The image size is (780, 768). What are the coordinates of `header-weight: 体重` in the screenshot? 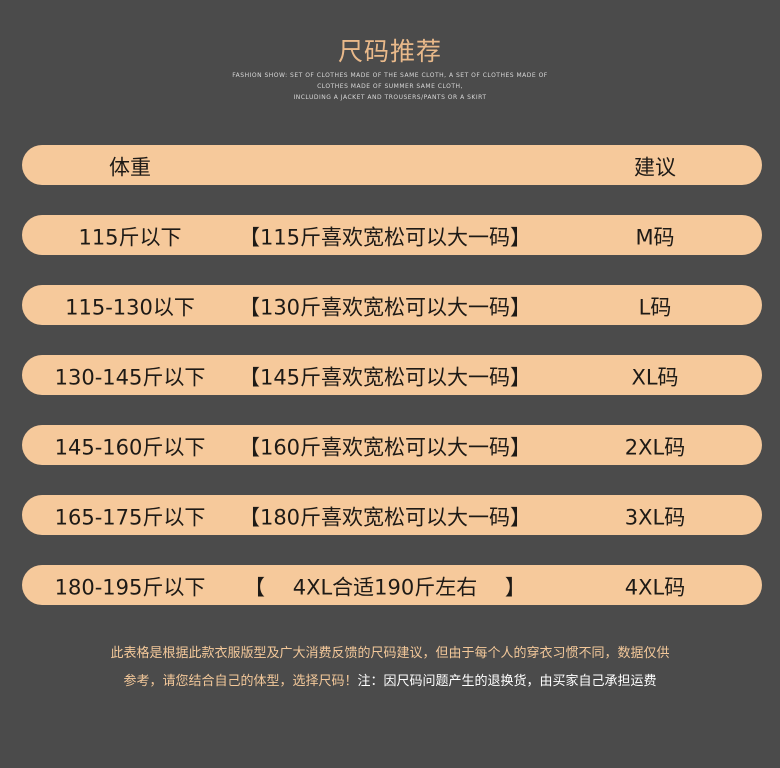 It's located at (130, 167).